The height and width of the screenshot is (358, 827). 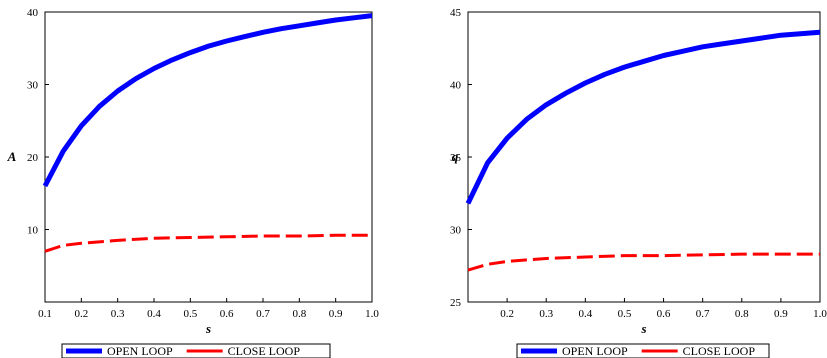 I want to click on y-tick-label: 10, so click(x=33, y=231).